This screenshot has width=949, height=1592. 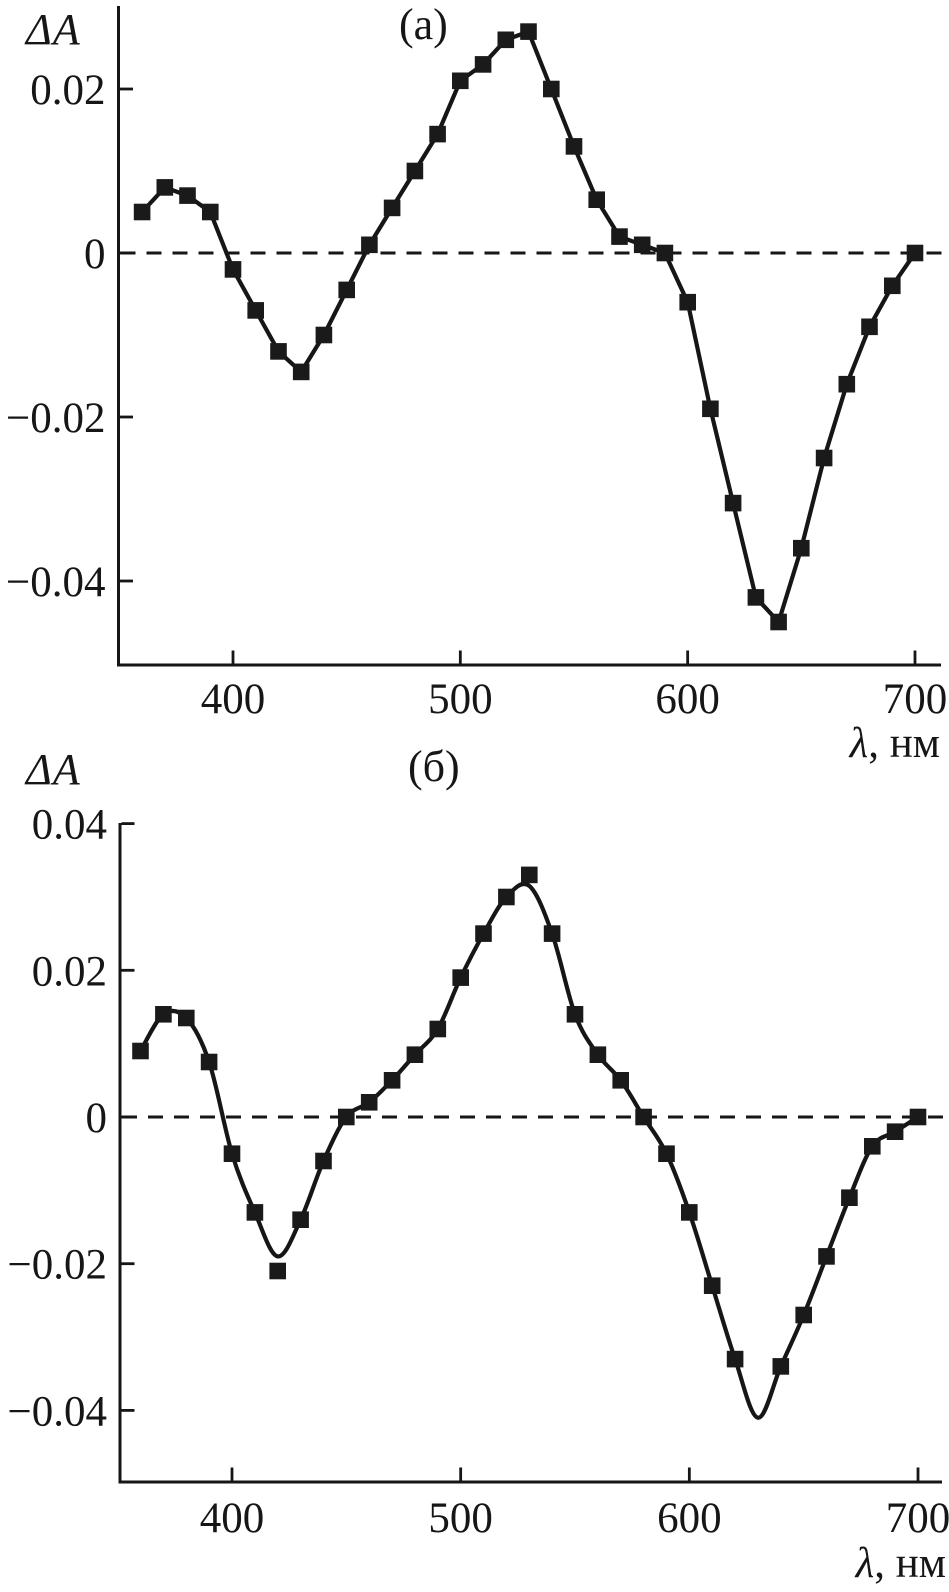 I want to click on panel-a-y-axis-label: ΔA, so click(x=53, y=29).